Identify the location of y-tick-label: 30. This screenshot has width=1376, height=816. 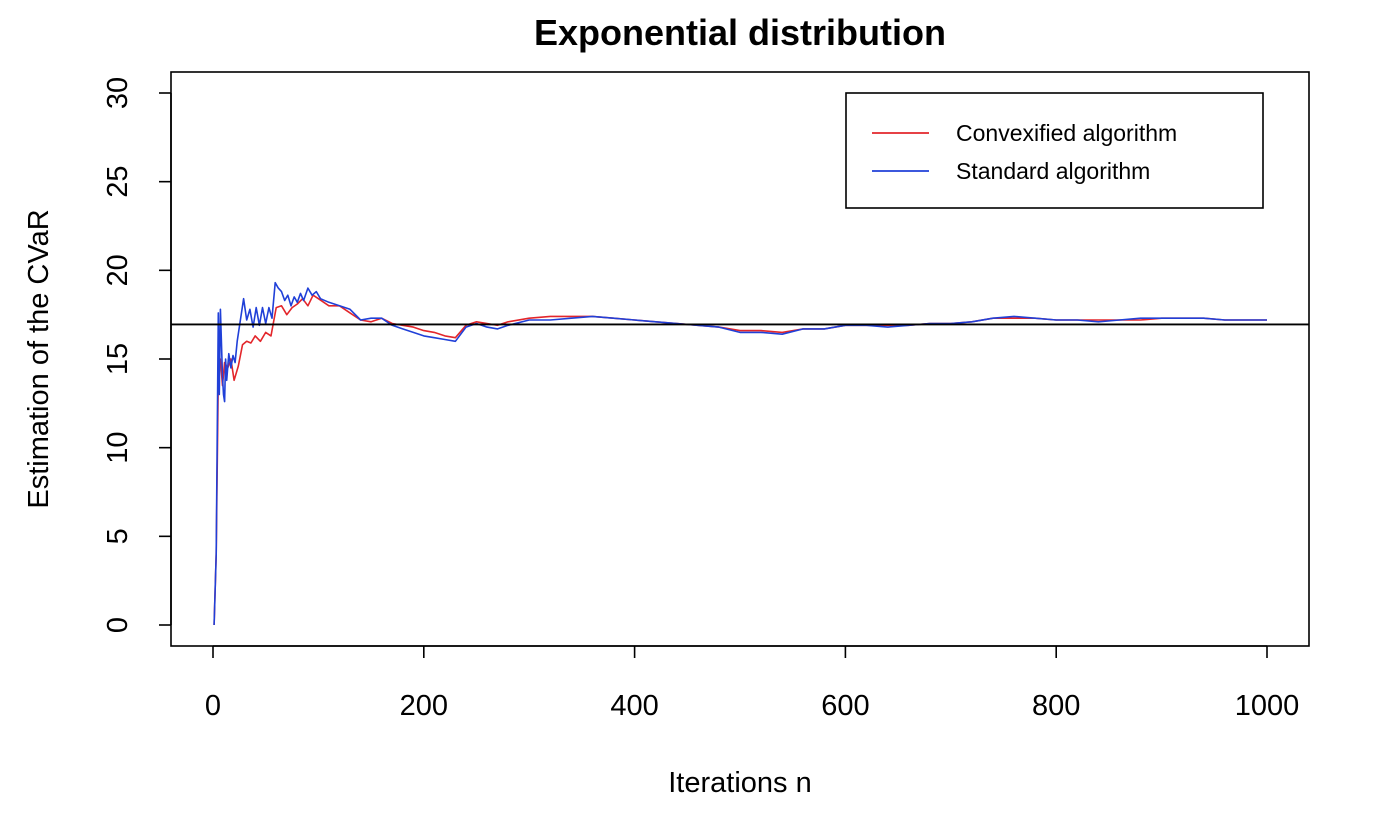
(118, 93).